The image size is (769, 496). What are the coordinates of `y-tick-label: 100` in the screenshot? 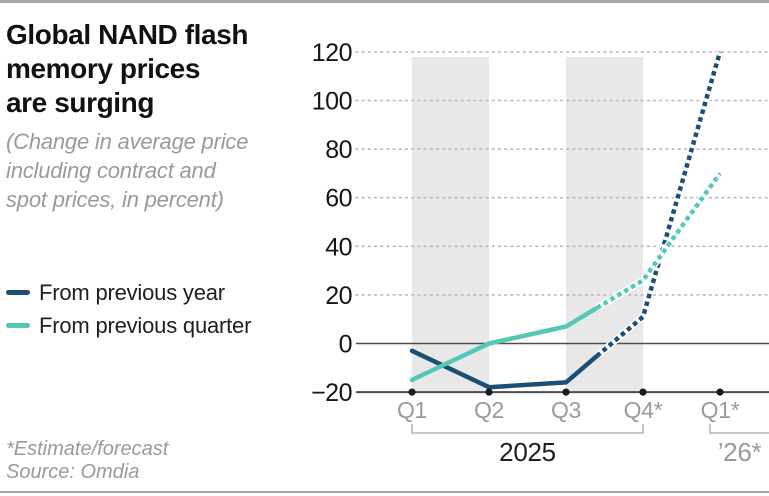 It's located at (332, 102).